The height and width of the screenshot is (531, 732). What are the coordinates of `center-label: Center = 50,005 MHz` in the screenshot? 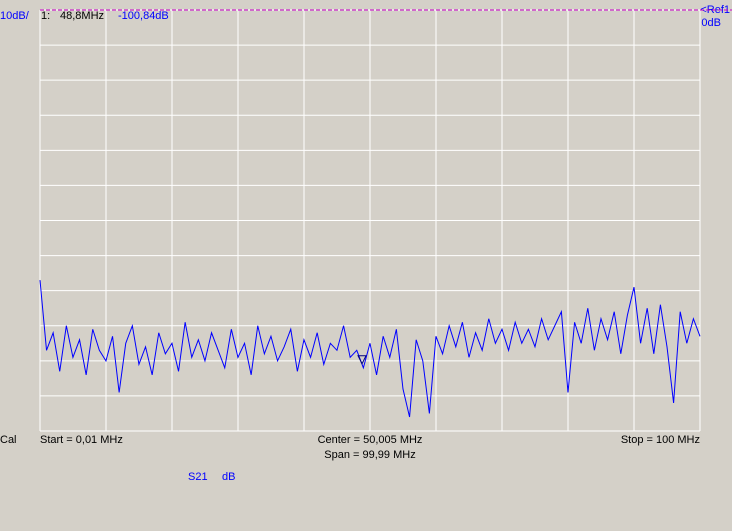 It's located at (370, 440).